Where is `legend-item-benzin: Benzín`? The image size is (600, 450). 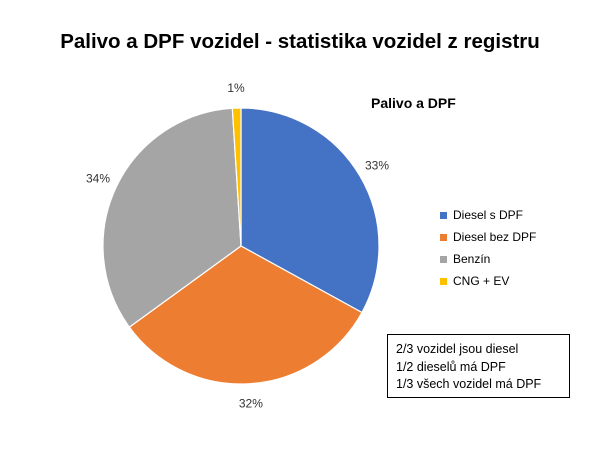 legend-item-benzin: Benzín is located at coordinates (488, 259).